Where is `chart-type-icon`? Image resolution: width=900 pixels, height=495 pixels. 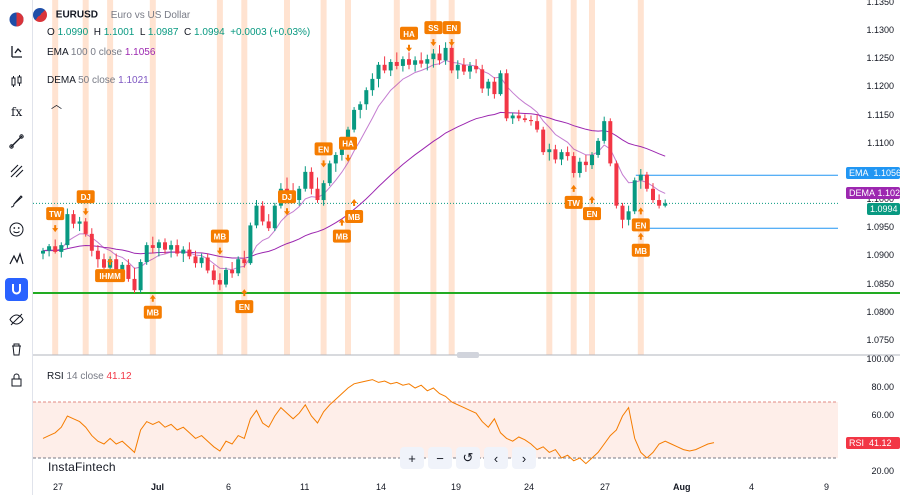
chart-type-icon is located at coordinates (16, 51).